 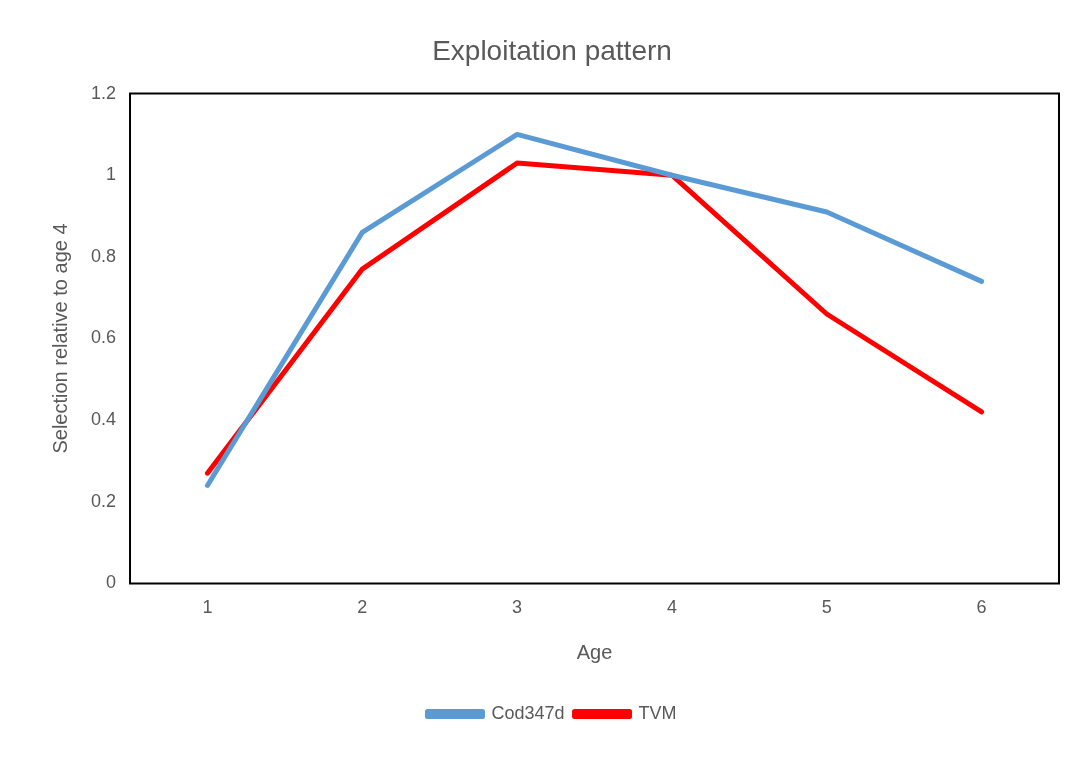 What do you see at coordinates (103, 419) in the screenshot?
I see `y-tick-label: 0.4` at bounding box center [103, 419].